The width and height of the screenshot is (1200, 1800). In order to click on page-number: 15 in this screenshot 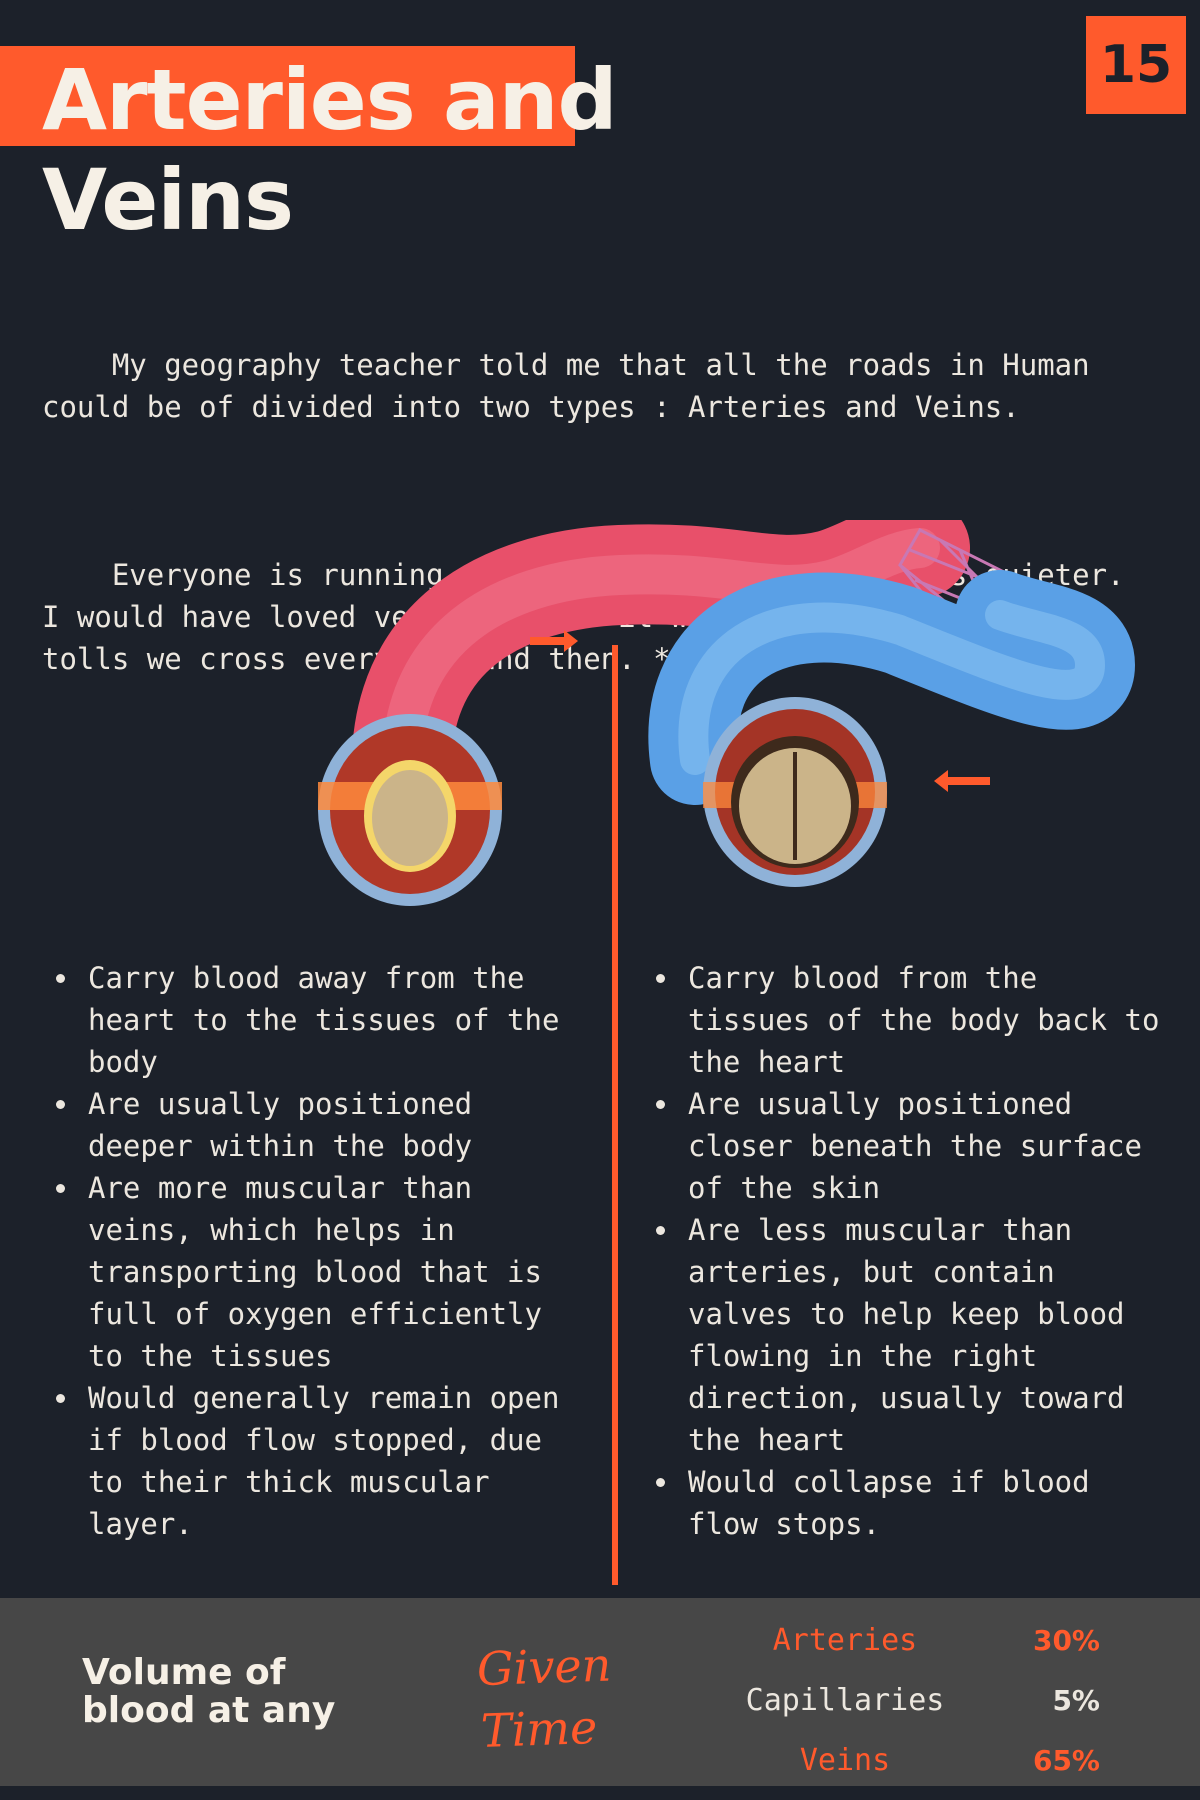, I will do `click(1136, 65)`.